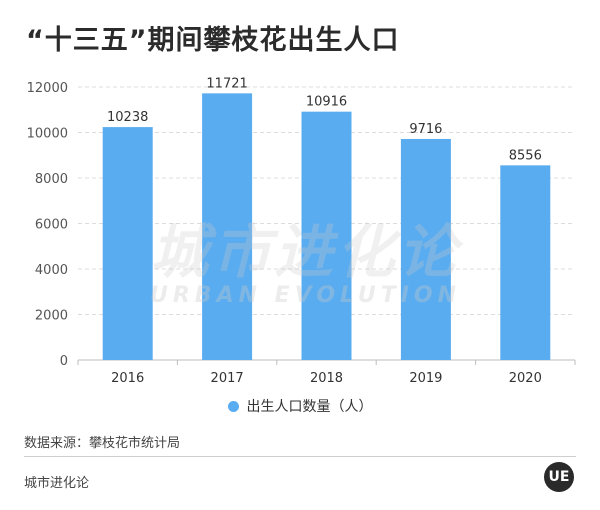 Image resolution: width=600 pixels, height=510 pixels. What do you see at coordinates (51, 179) in the screenshot?
I see `y-tick-label: 8000` at bounding box center [51, 179].